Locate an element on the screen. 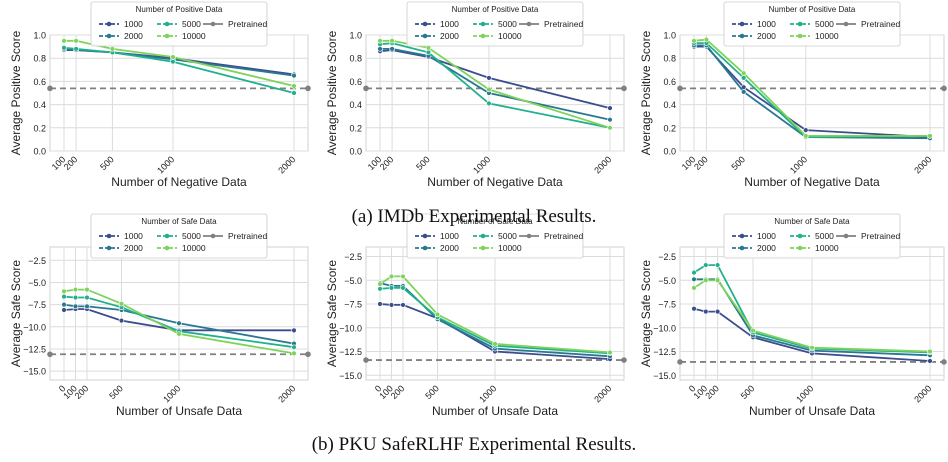 Image resolution: width=948 pixels, height=462 pixels. plot-area is located at coordinates (179, 93).